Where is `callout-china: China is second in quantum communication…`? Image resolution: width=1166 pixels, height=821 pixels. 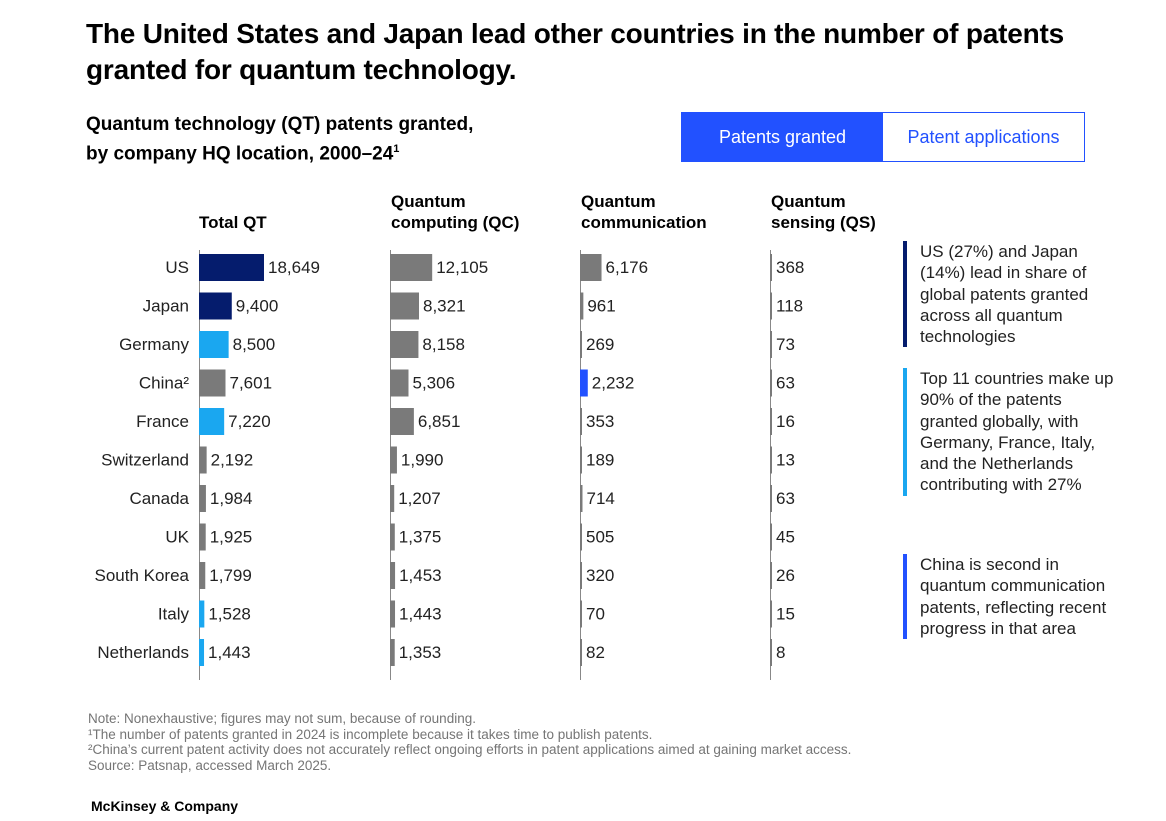 callout-china: China is second in quantum communication… is located at coordinates (1011, 597).